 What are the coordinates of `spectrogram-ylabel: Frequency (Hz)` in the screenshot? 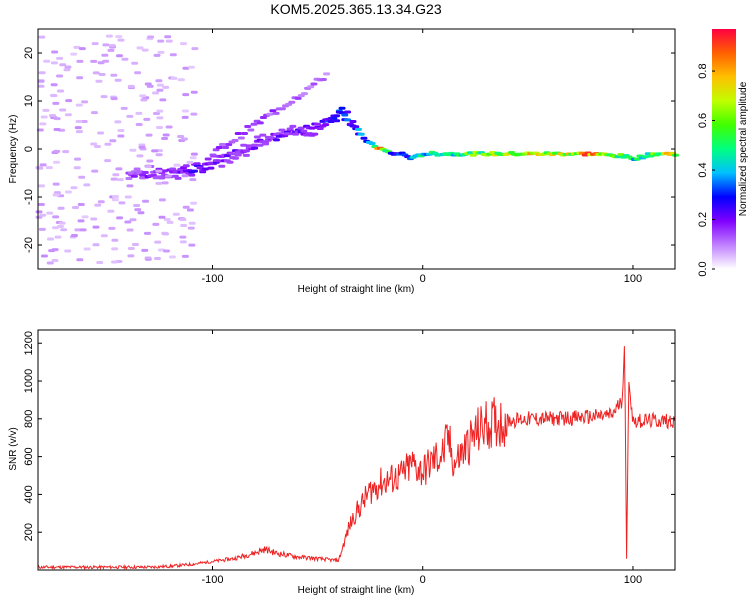 It's located at (13, 149).